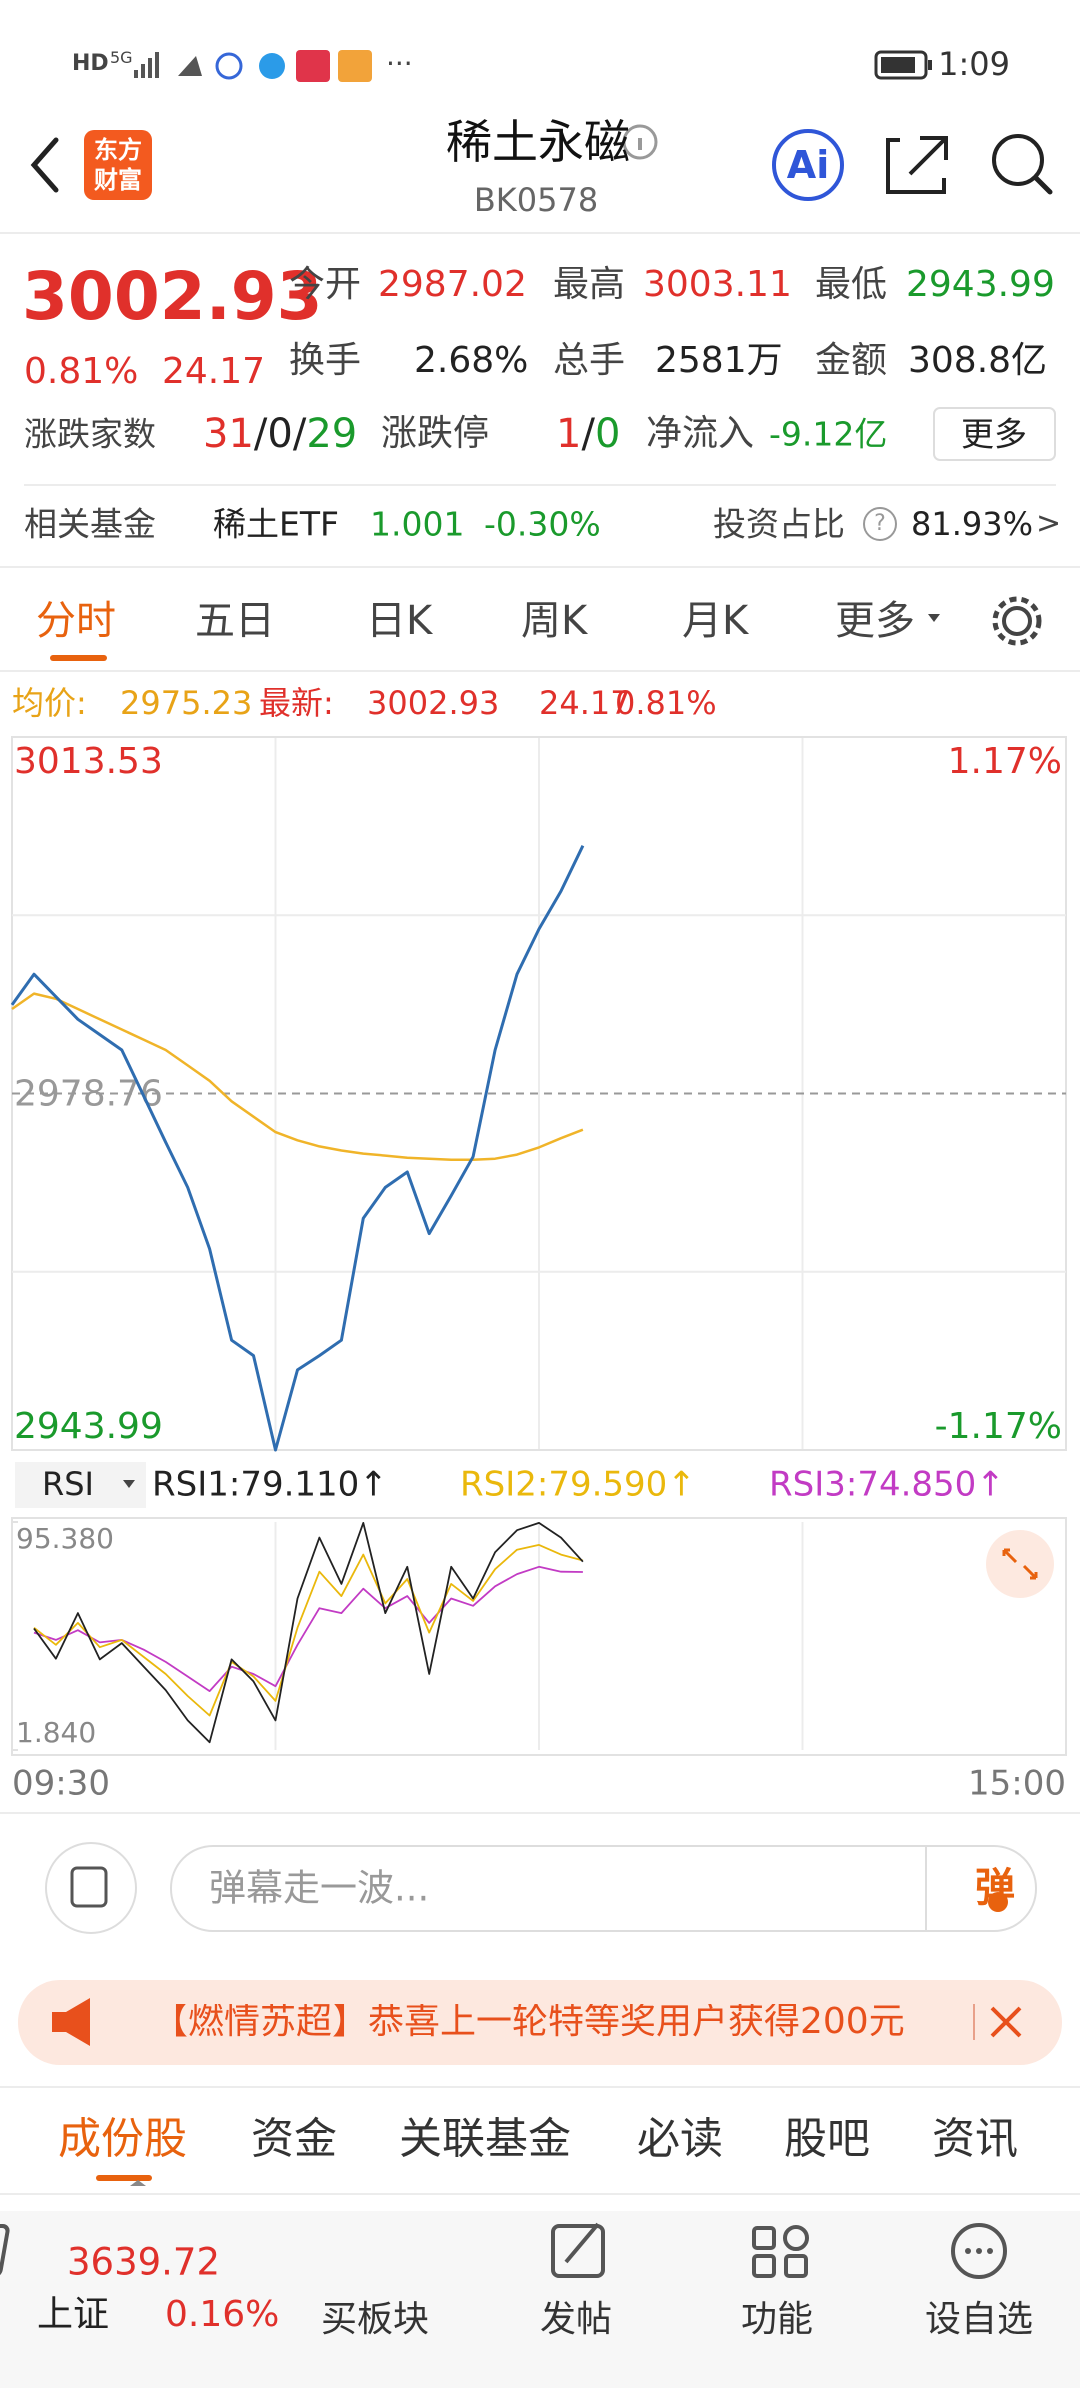 This screenshot has width=1080, height=2388. Describe the element at coordinates (1006, 2022) in the screenshot. I see `banner-close` at that location.